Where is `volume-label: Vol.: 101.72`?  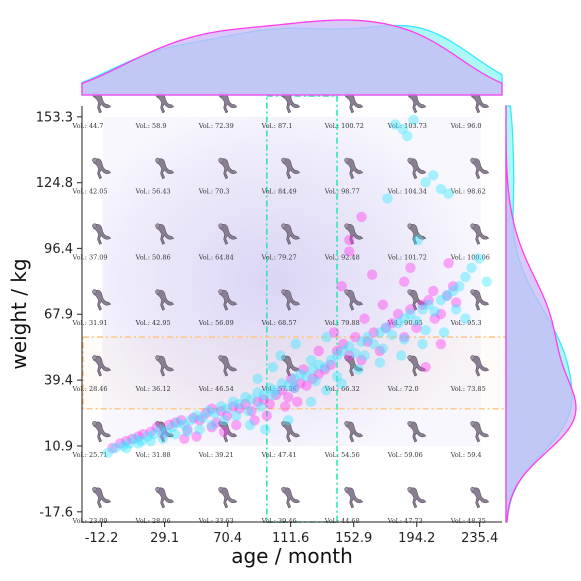 volume-label: Vol.: 101.72 is located at coordinates (407, 257).